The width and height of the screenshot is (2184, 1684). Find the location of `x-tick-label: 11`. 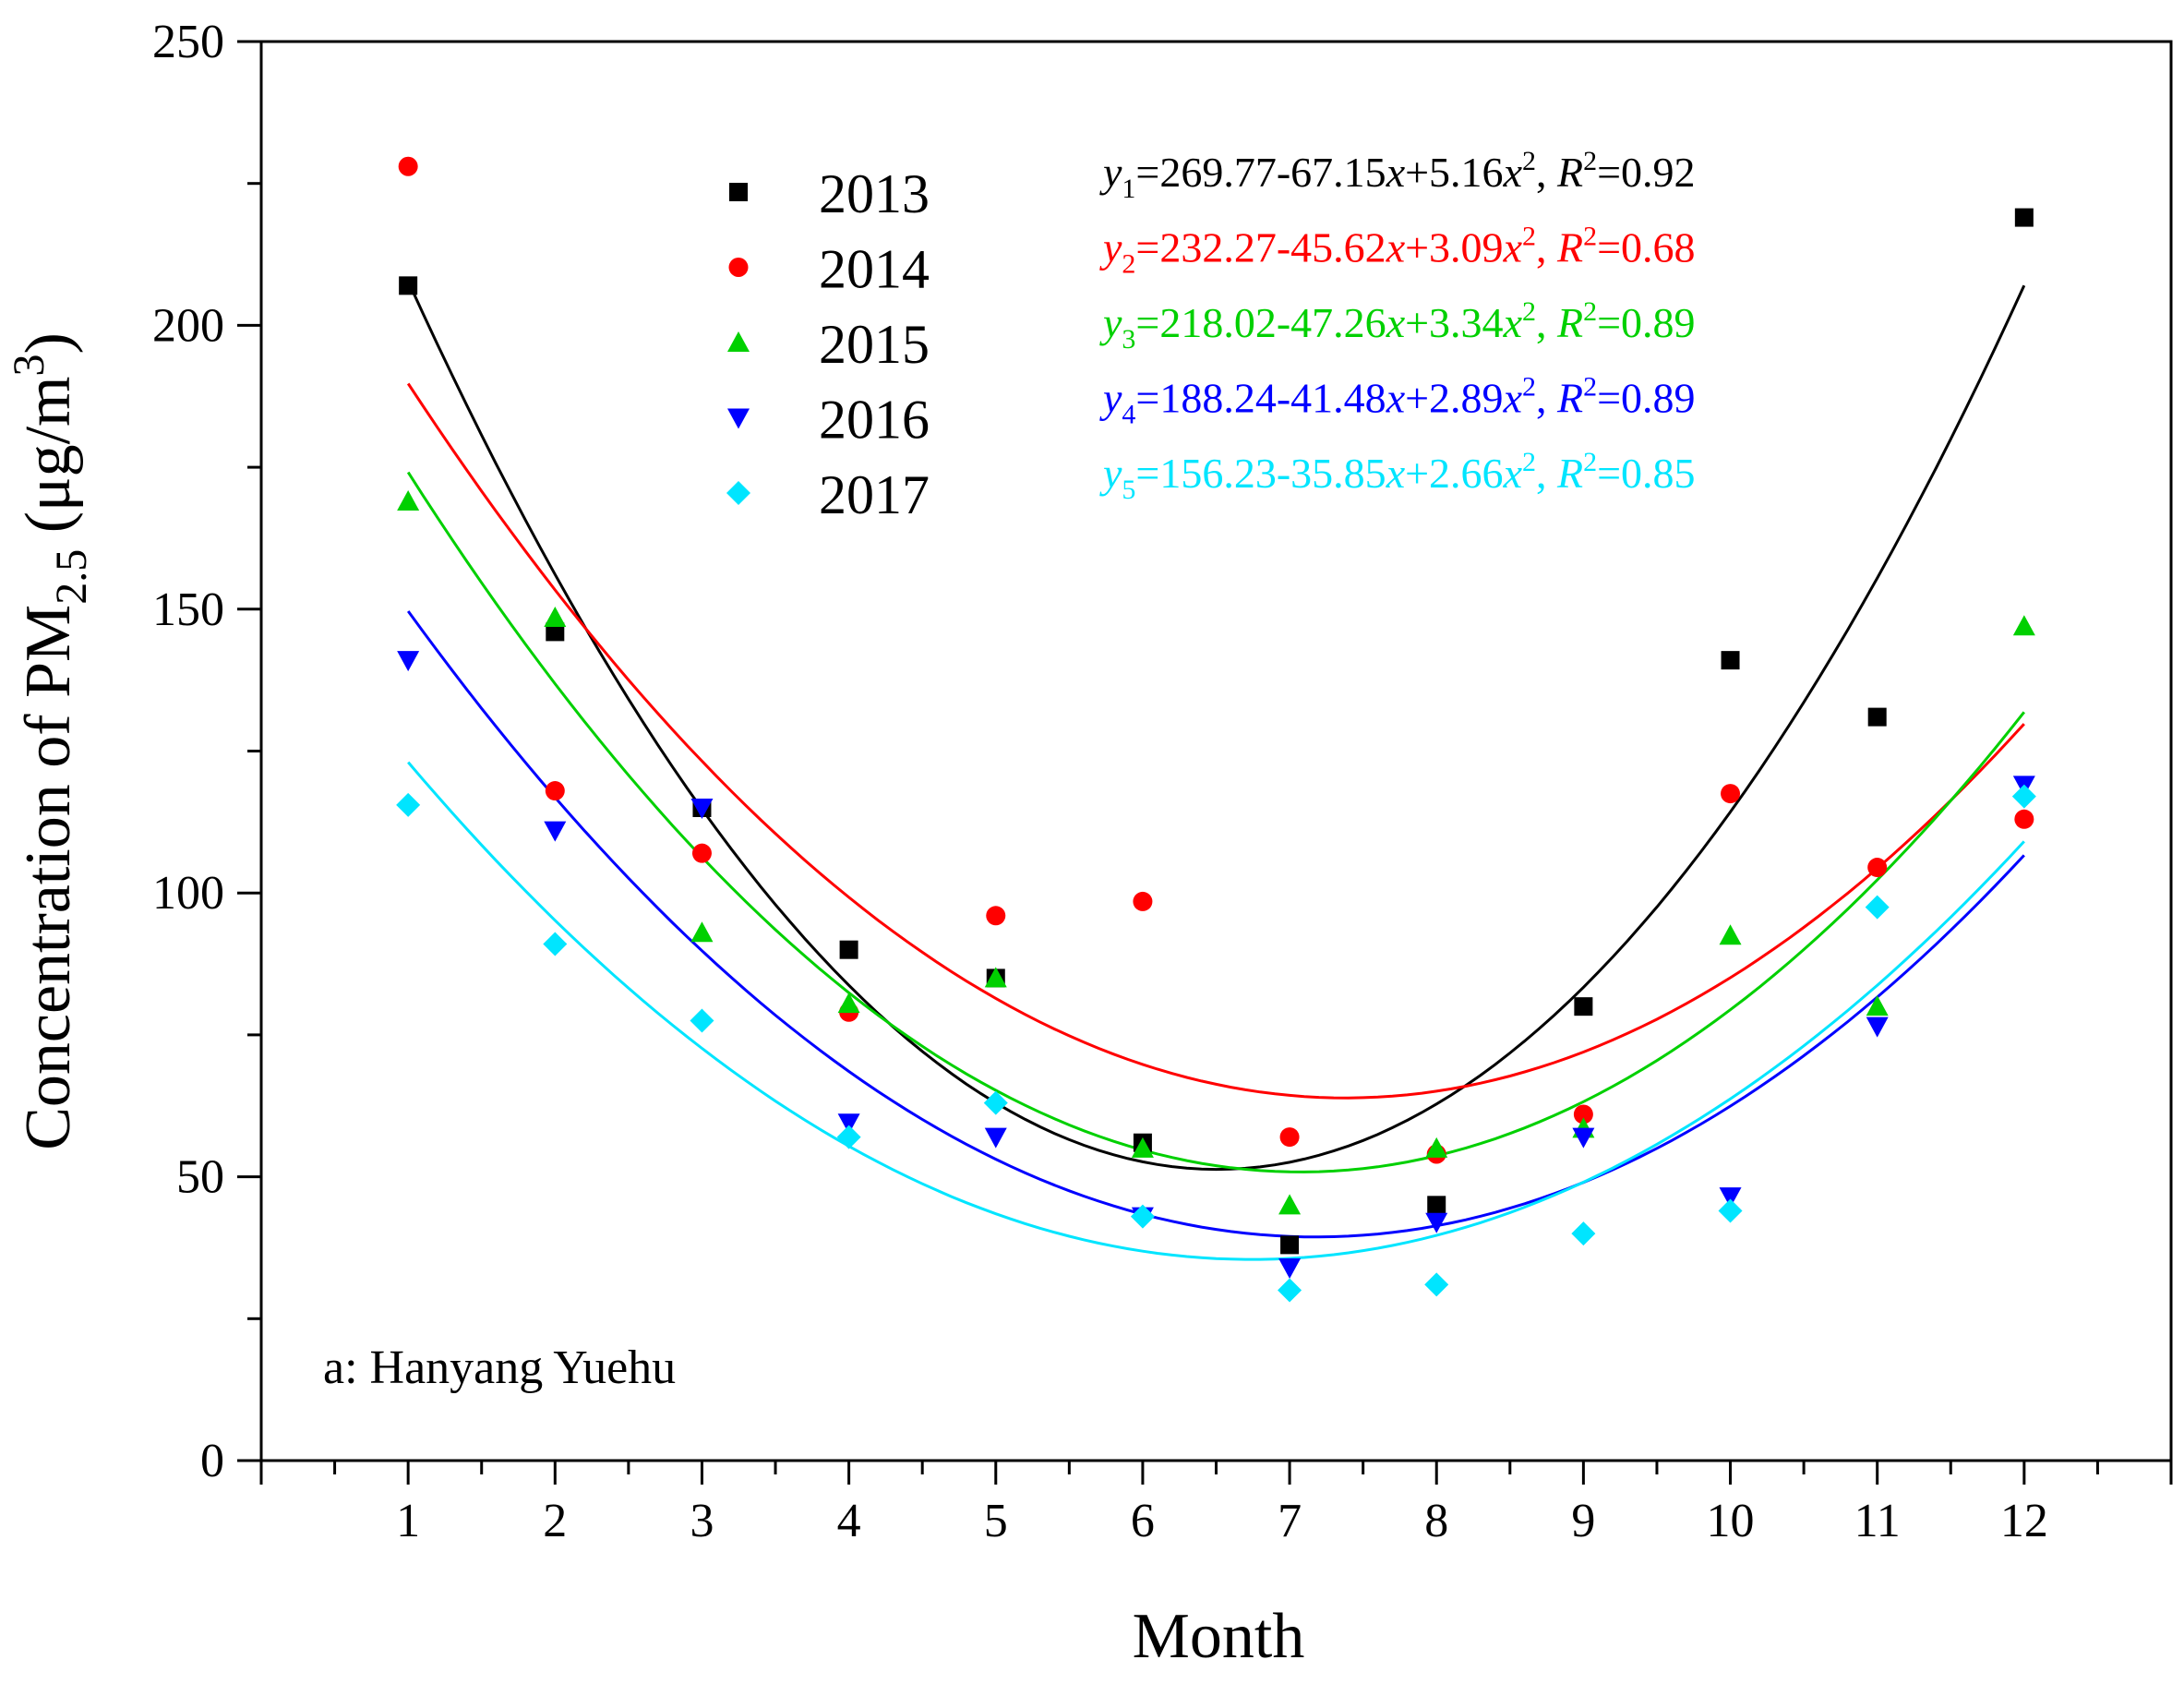

x-tick-label: 11 is located at coordinates (1877, 1521).